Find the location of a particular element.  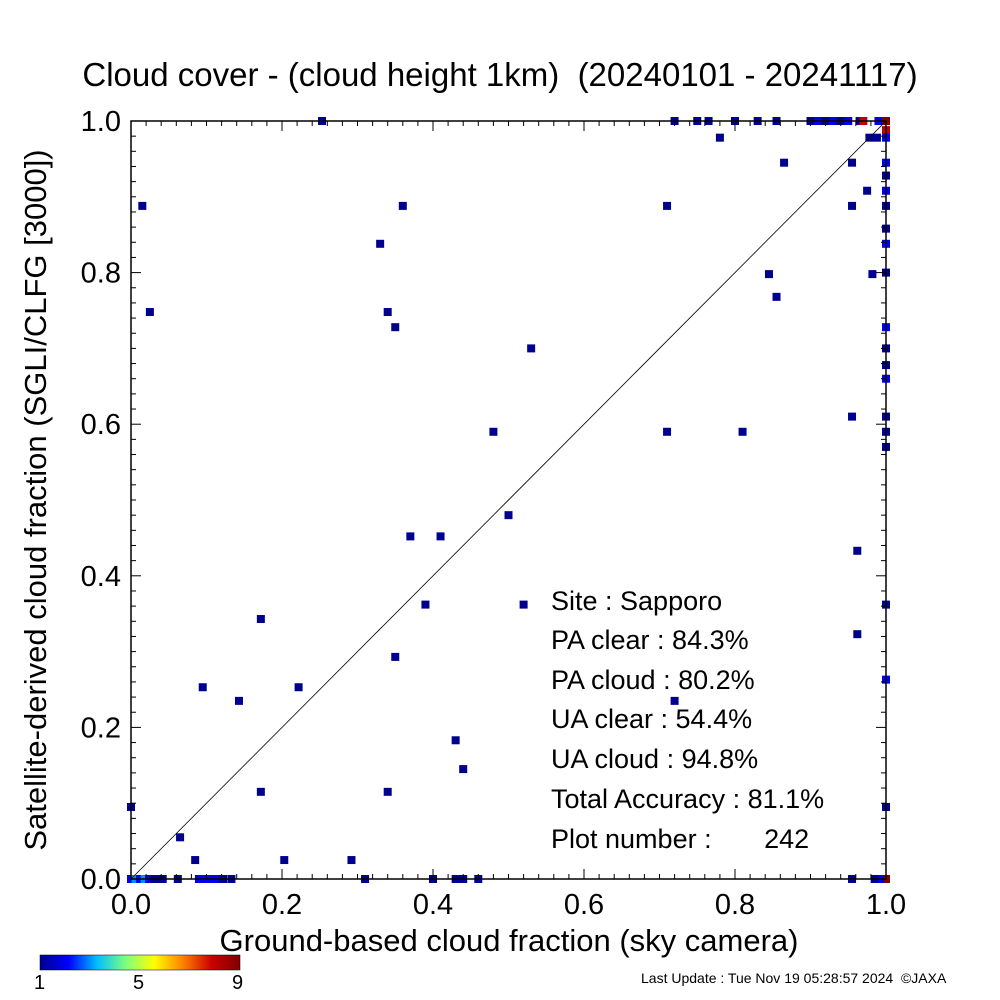

stat-site: Site : Sapporo is located at coordinates (636, 601).